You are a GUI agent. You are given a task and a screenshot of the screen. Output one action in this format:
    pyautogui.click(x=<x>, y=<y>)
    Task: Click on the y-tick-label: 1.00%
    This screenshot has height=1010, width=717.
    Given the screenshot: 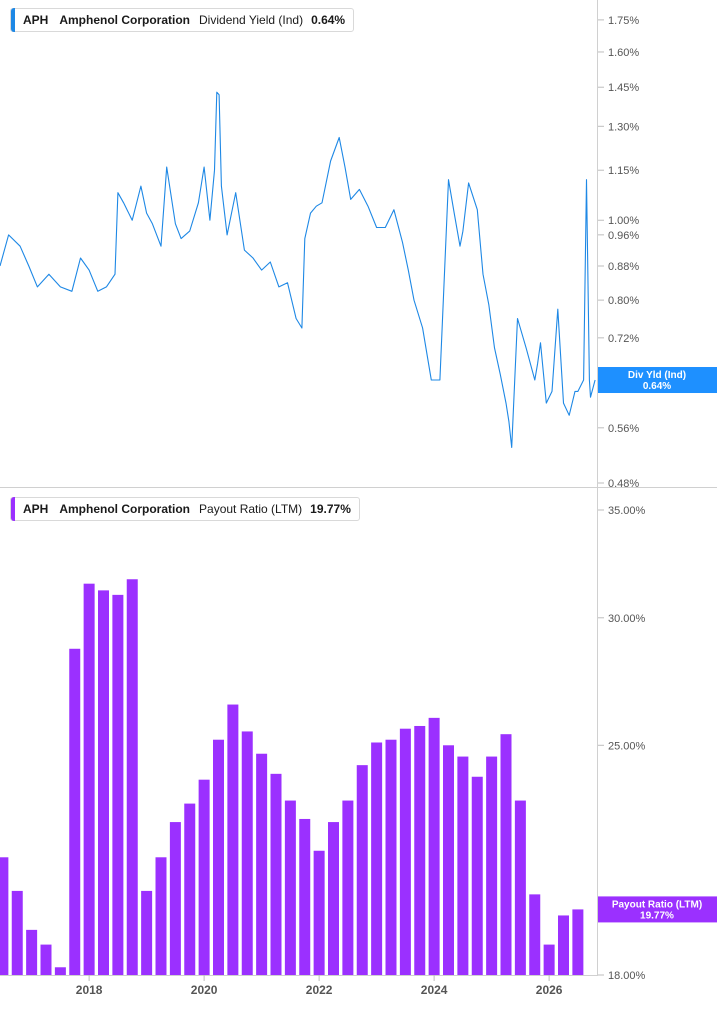 What is the action you would take?
    pyautogui.click(x=623, y=221)
    